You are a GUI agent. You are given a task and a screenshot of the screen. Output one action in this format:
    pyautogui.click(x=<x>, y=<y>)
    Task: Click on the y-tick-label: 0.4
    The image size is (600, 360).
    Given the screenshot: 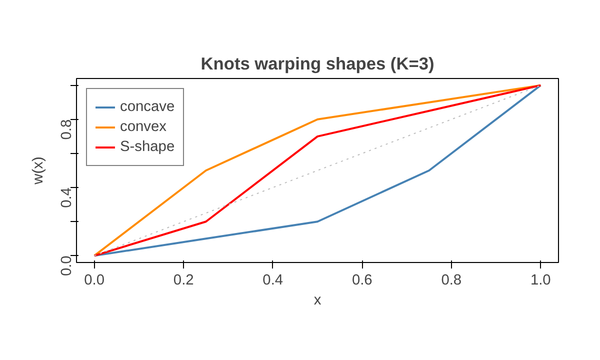 What is the action you would take?
    pyautogui.click(x=67, y=198)
    